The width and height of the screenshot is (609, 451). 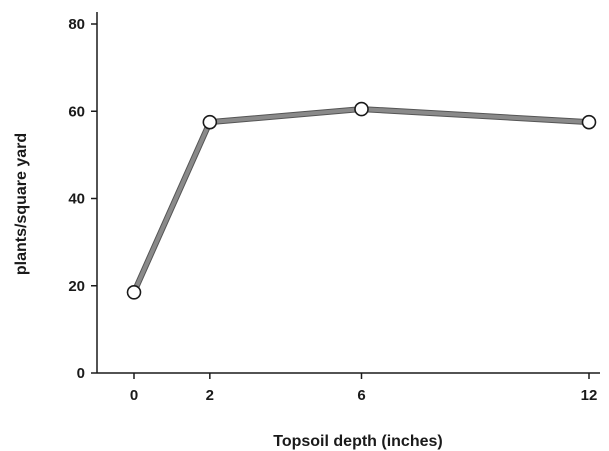 What do you see at coordinates (361, 395) in the screenshot?
I see `x-tick-label: 6` at bounding box center [361, 395].